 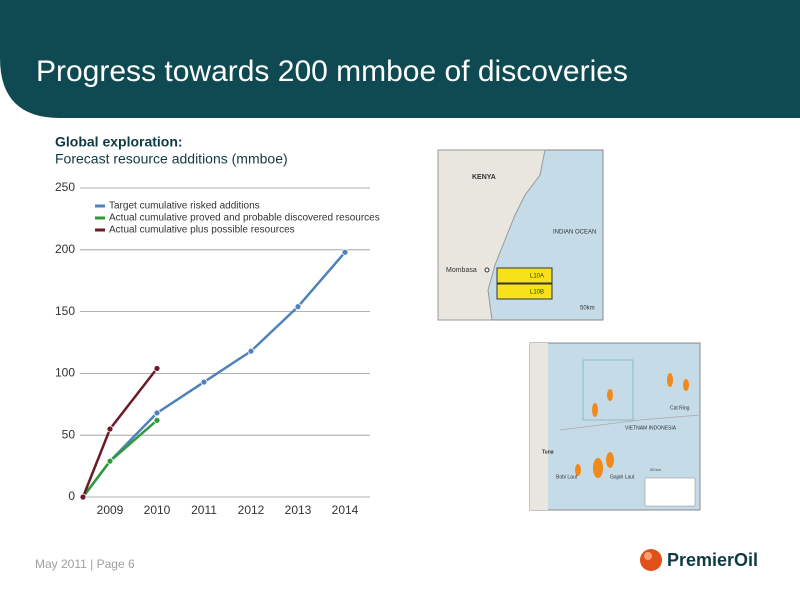 I want to click on logo-highlight, so click(x=648, y=556).